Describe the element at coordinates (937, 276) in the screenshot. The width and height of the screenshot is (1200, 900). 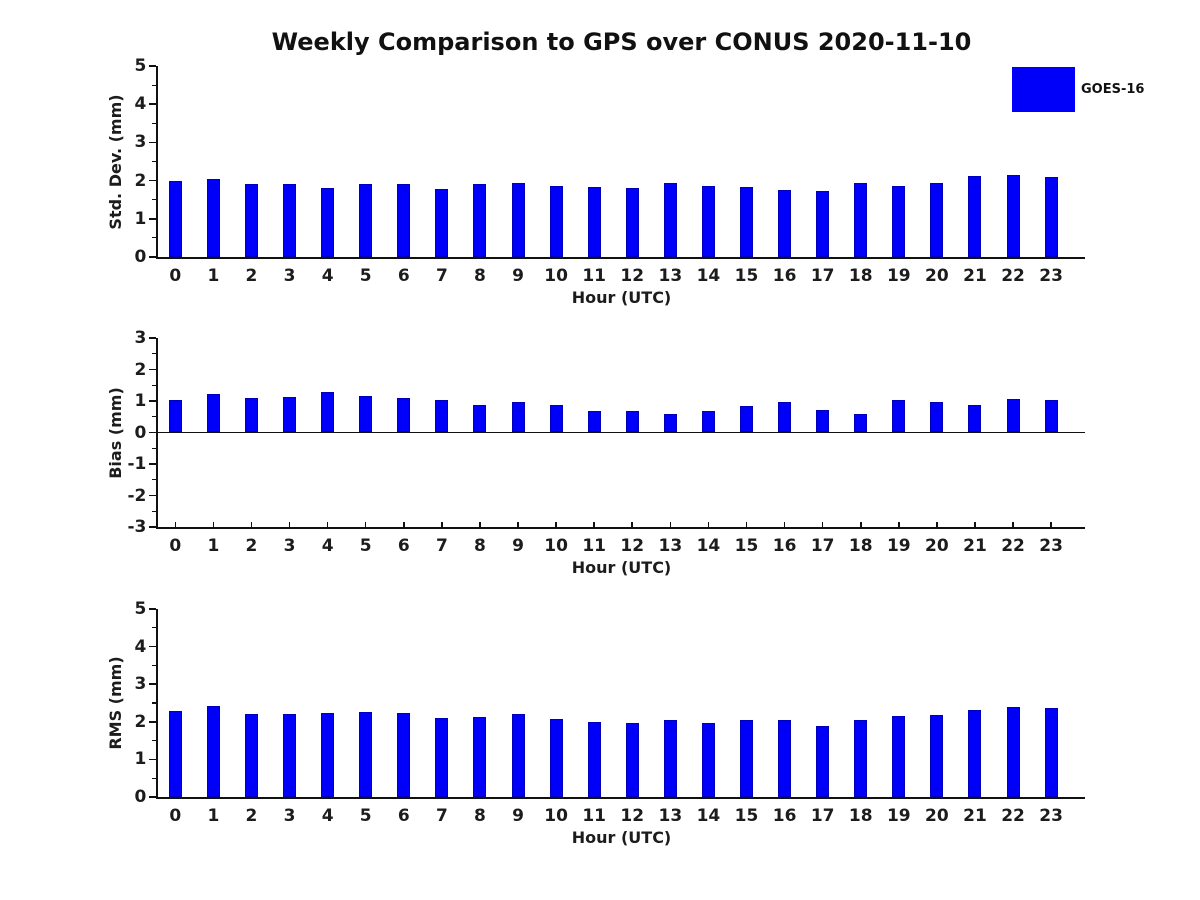
I see `panel1-xtick-label: 20` at that location.